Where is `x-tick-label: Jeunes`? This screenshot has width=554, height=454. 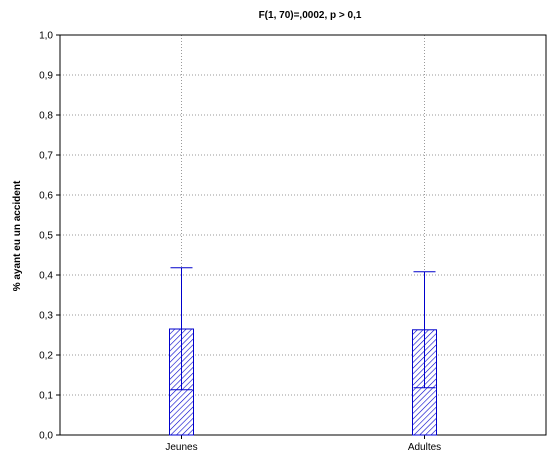 x-tick-label: Jeunes is located at coordinates (181, 447).